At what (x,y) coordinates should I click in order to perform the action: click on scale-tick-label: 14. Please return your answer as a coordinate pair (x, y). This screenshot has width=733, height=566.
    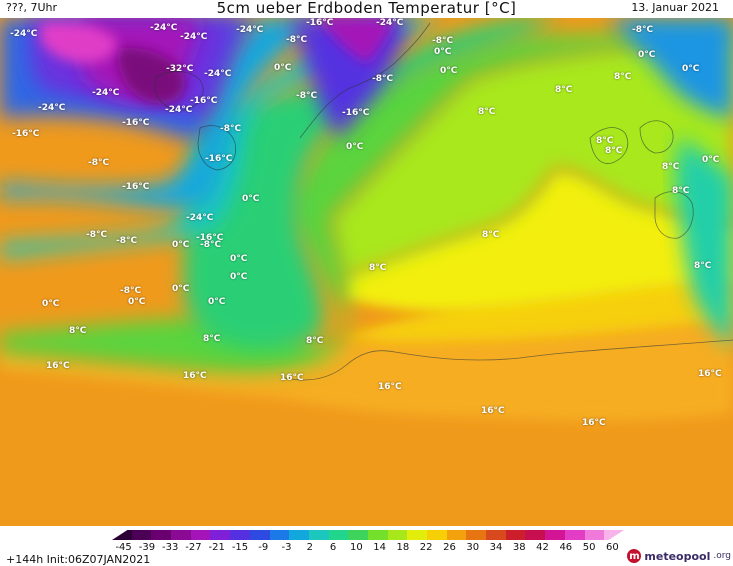
    Looking at the image, I should click on (379, 547).